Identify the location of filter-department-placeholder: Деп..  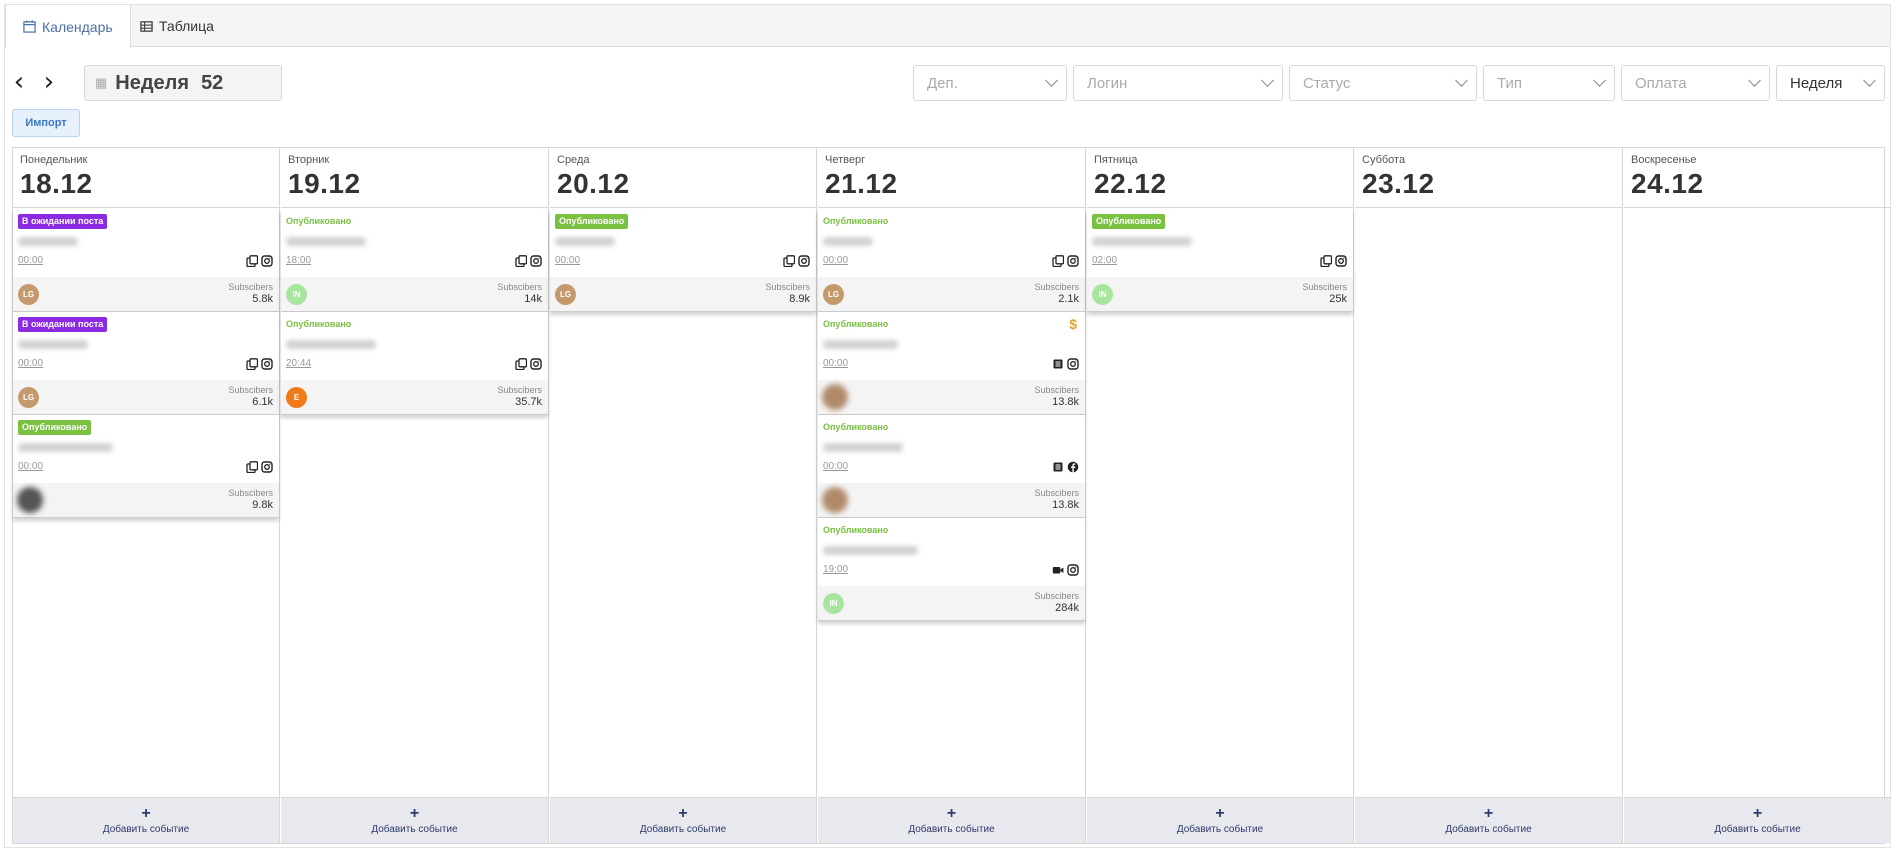
(942, 83).